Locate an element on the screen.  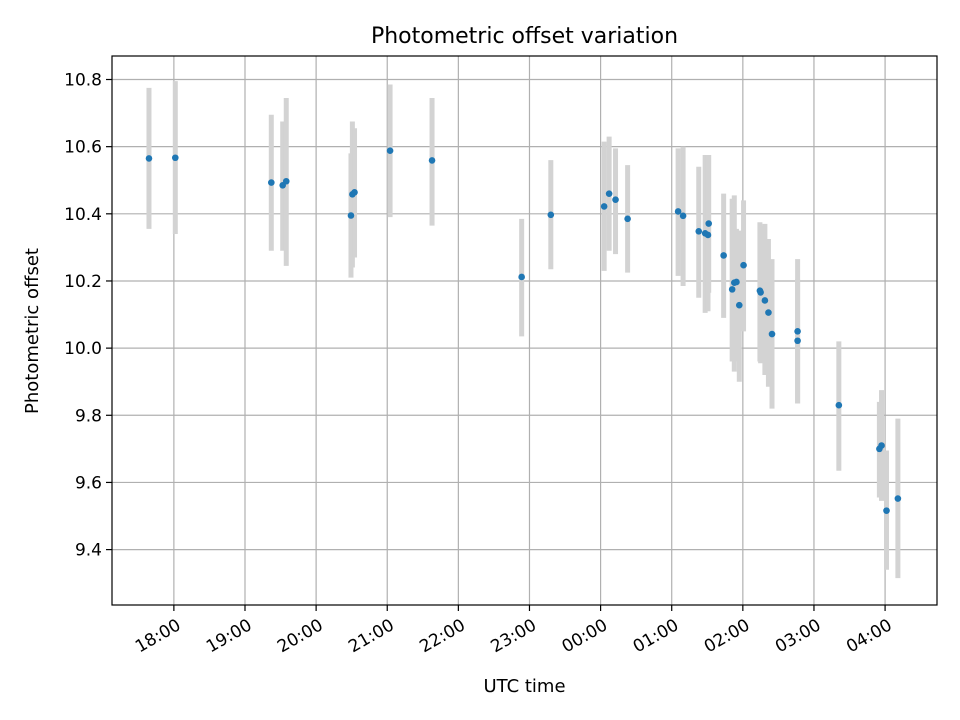
y-tick-label: 10.2 is located at coordinates (83, 282).